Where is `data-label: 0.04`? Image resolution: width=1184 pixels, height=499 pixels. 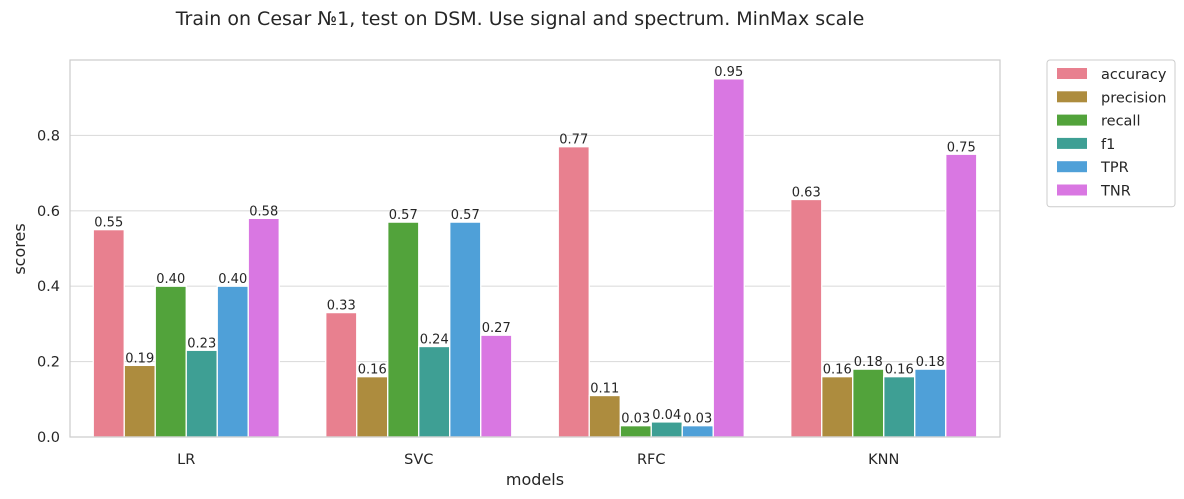
data-label: 0.04 is located at coordinates (666, 415).